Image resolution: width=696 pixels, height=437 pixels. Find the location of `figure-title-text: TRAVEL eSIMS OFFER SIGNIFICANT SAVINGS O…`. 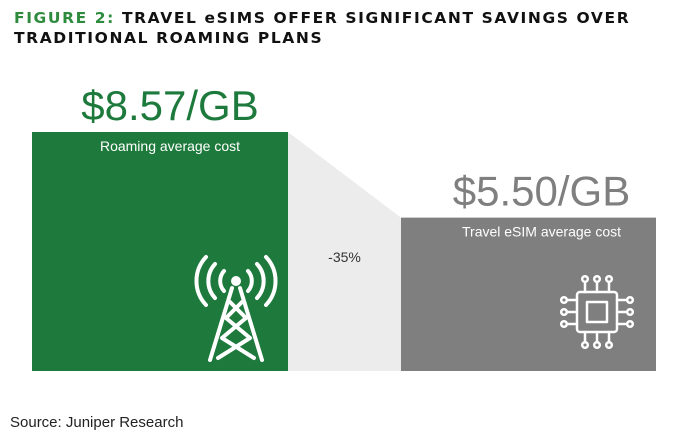

figure-title-text: TRAVEL eSIMS OFFER SIGNIFICANT SAVINGS O… is located at coordinates (322, 28).